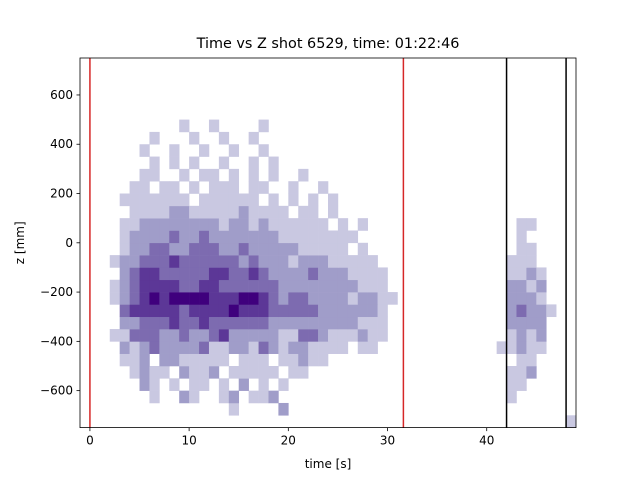 The image size is (640, 480). Describe the element at coordinates (61, 95) in the screenshot. I see `y-tick-label: 600` at that location.